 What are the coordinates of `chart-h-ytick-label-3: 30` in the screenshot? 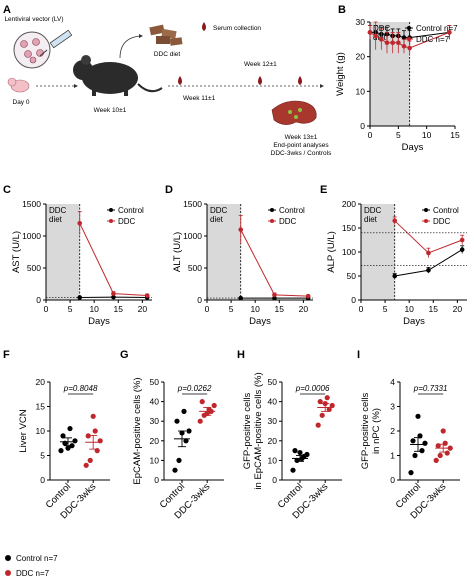 It's located at (273, 421).